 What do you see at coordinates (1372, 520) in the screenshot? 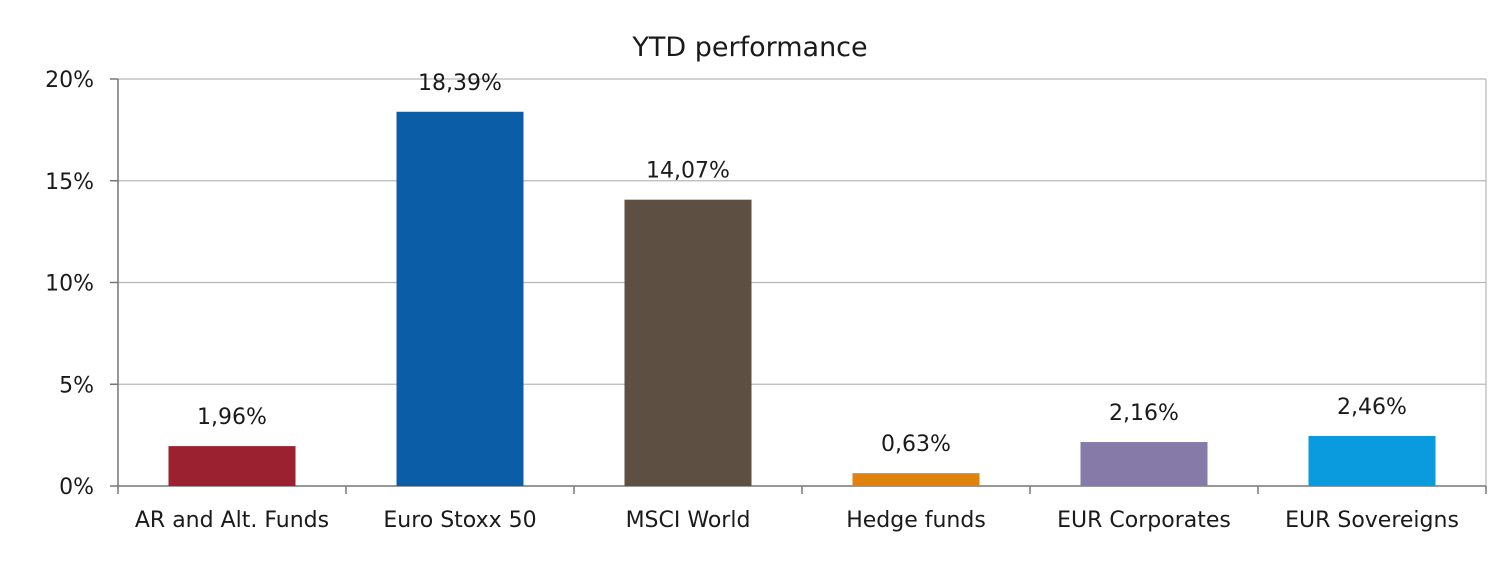
I see `x-tick-label: EUR Sovereigns` at bounding box center [1372, 520].